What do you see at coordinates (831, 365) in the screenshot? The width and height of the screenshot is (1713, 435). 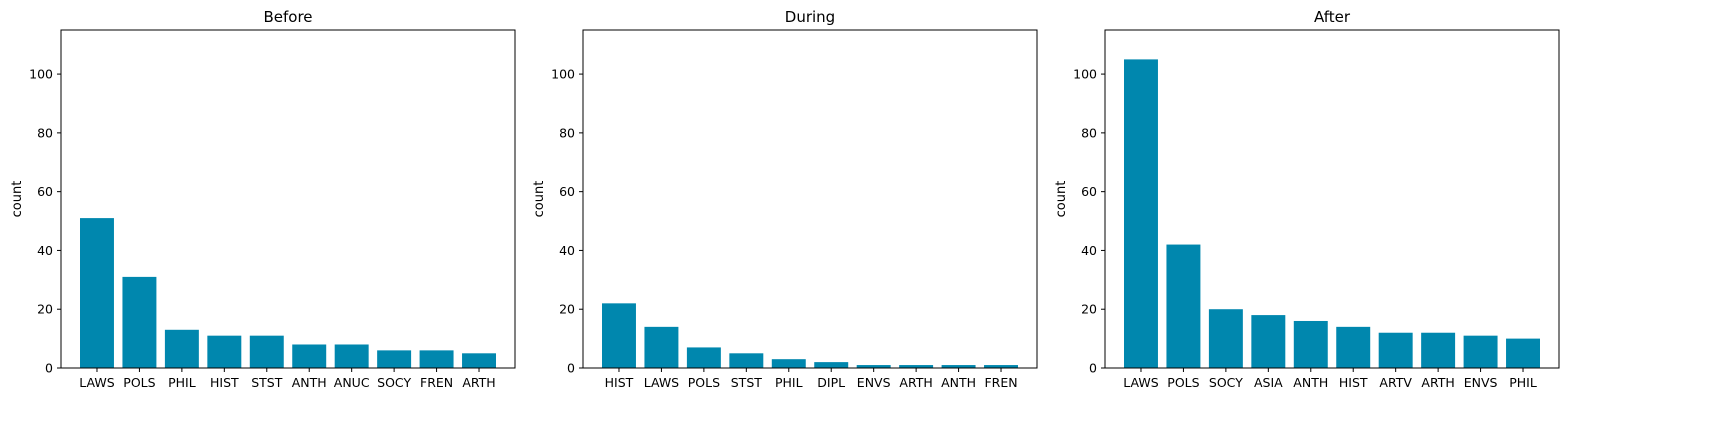 I see `bar-dipl` at bounding box center [831, 365].